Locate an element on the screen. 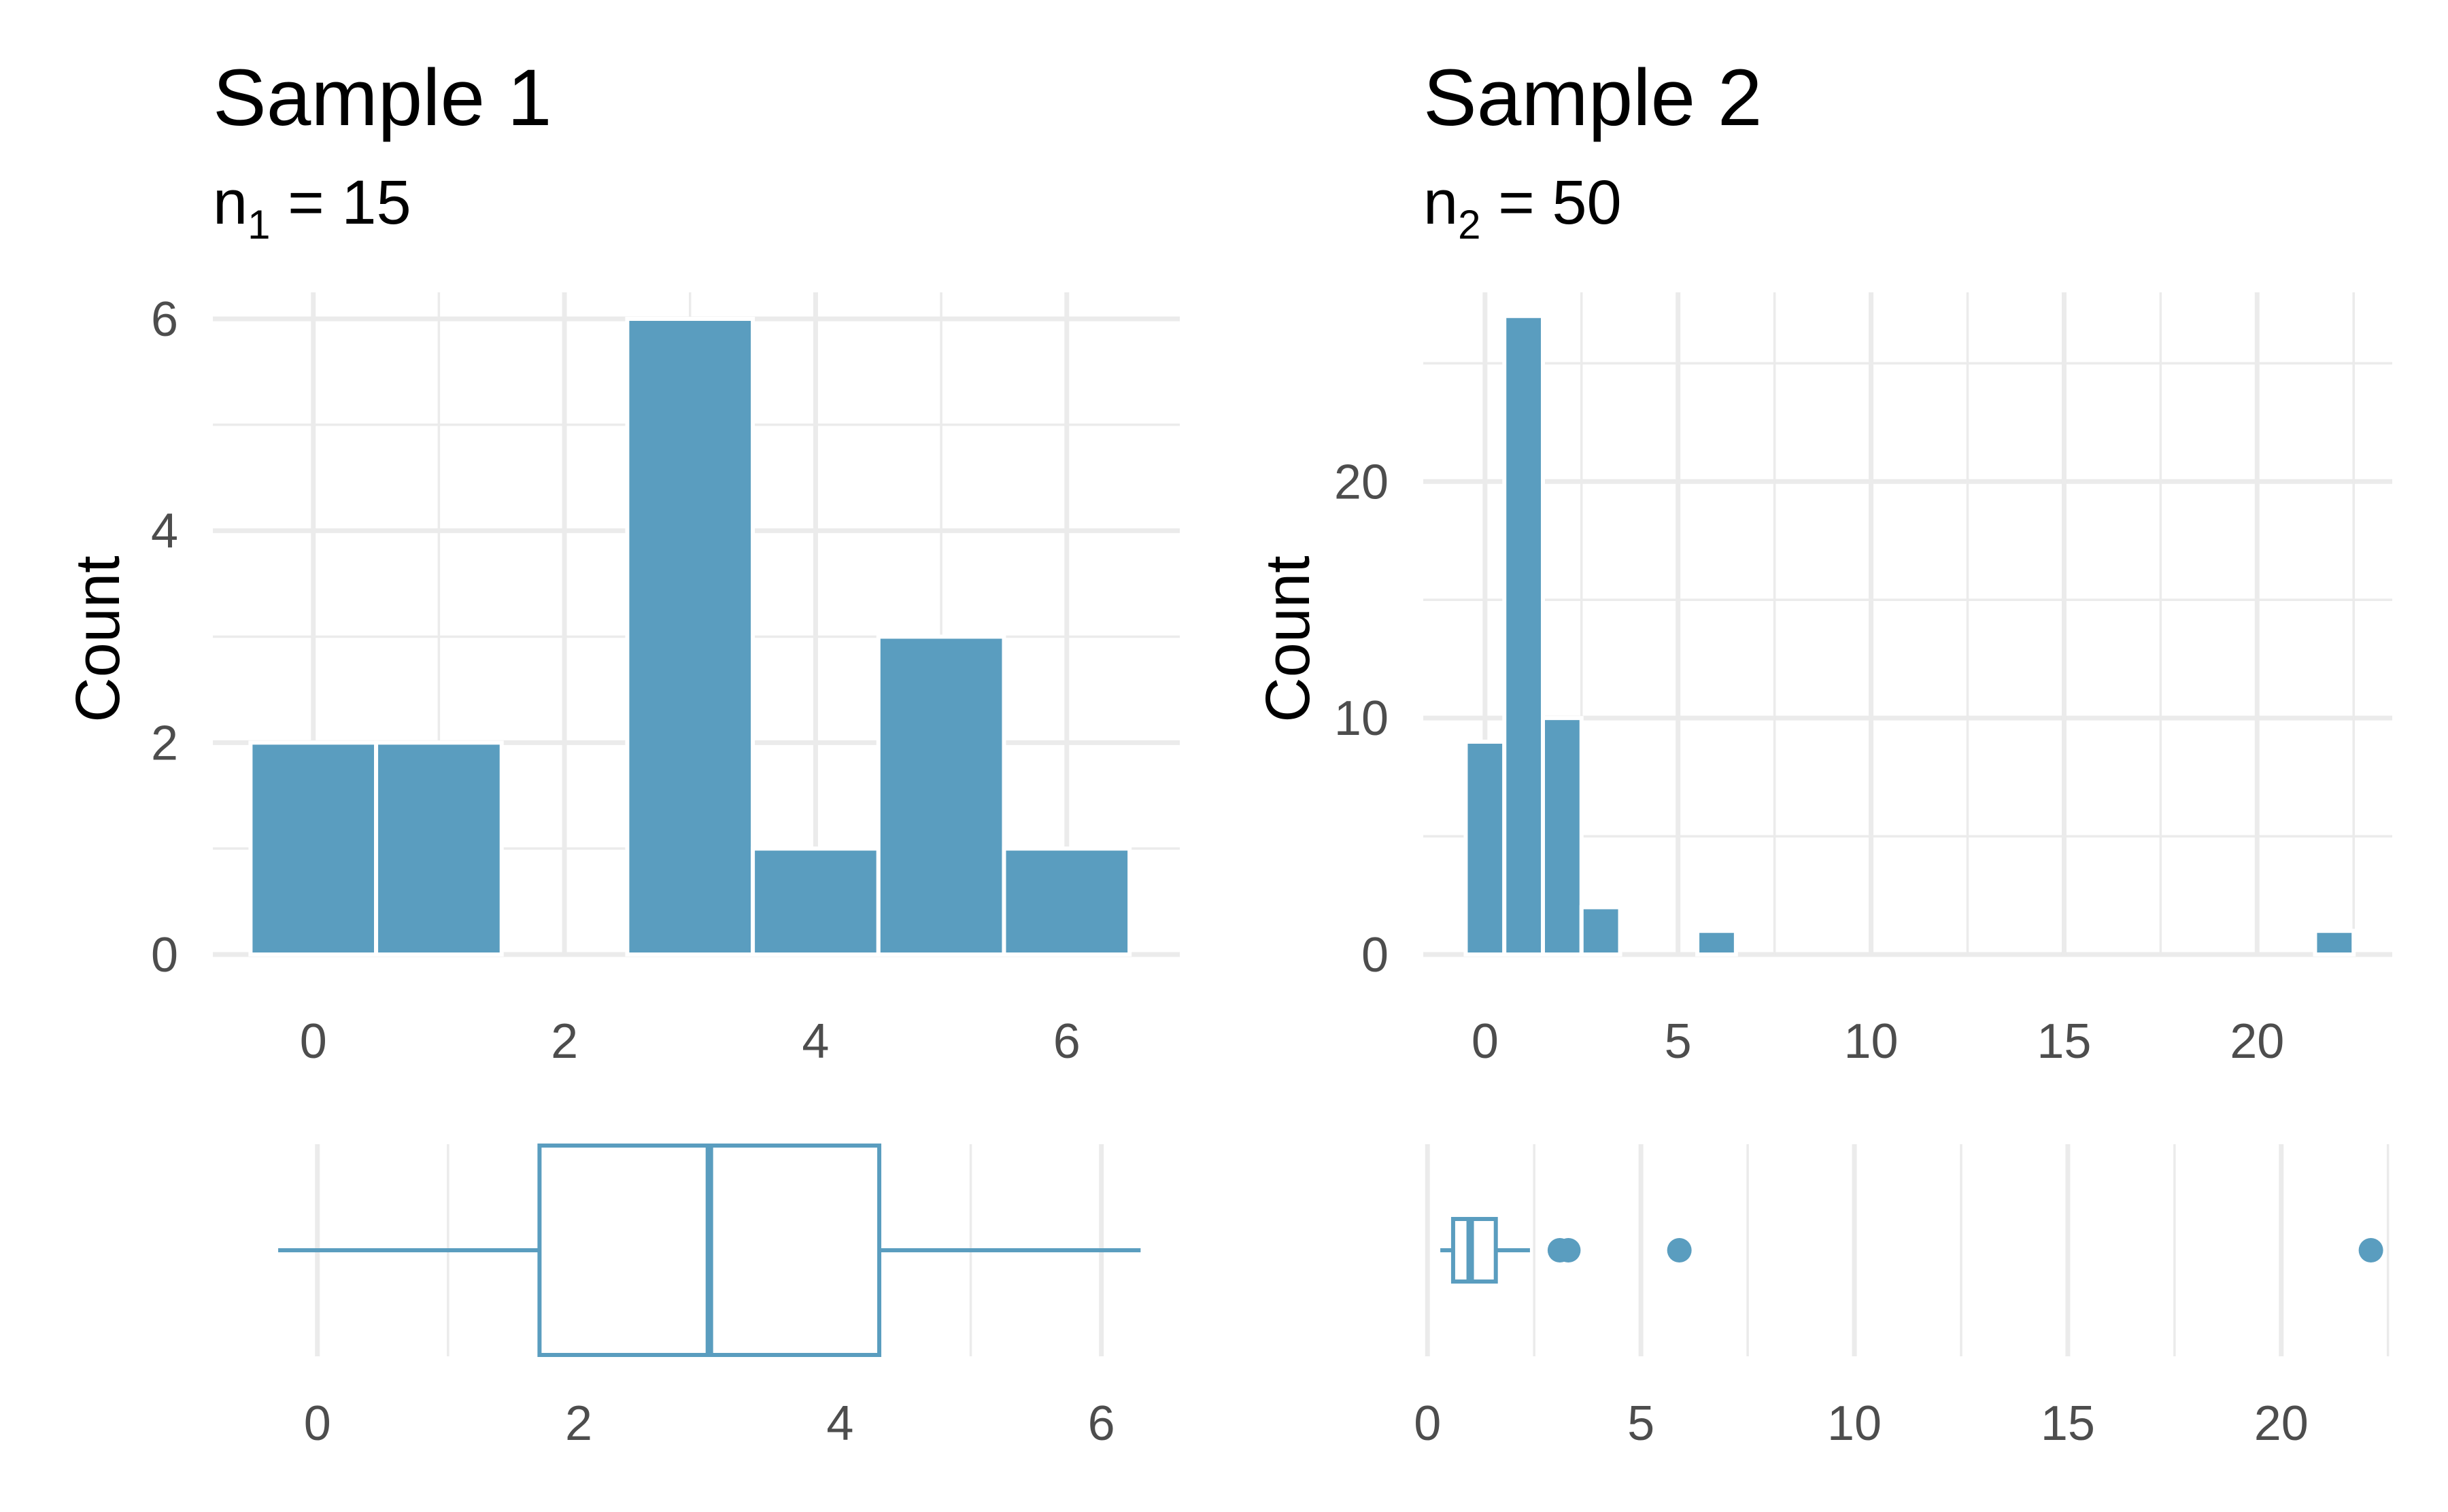  sample-2-box-x-tick-label: 0 is located at coordinates (1428, 1424).